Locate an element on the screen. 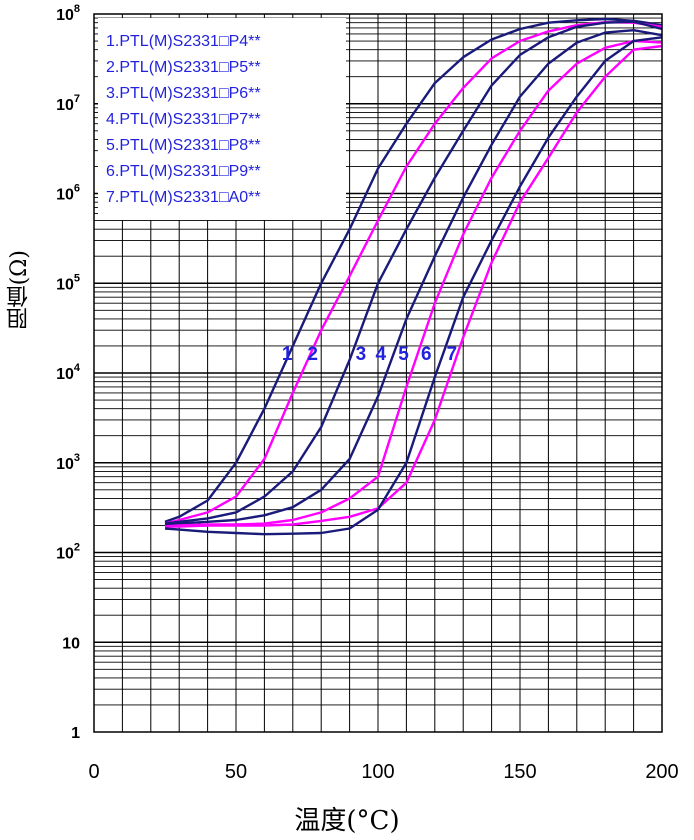 Image resolution: width=694 pixels, height=840 pixels. y-axis-label: 阻值(Ω) is located at coordinates (19, 290).